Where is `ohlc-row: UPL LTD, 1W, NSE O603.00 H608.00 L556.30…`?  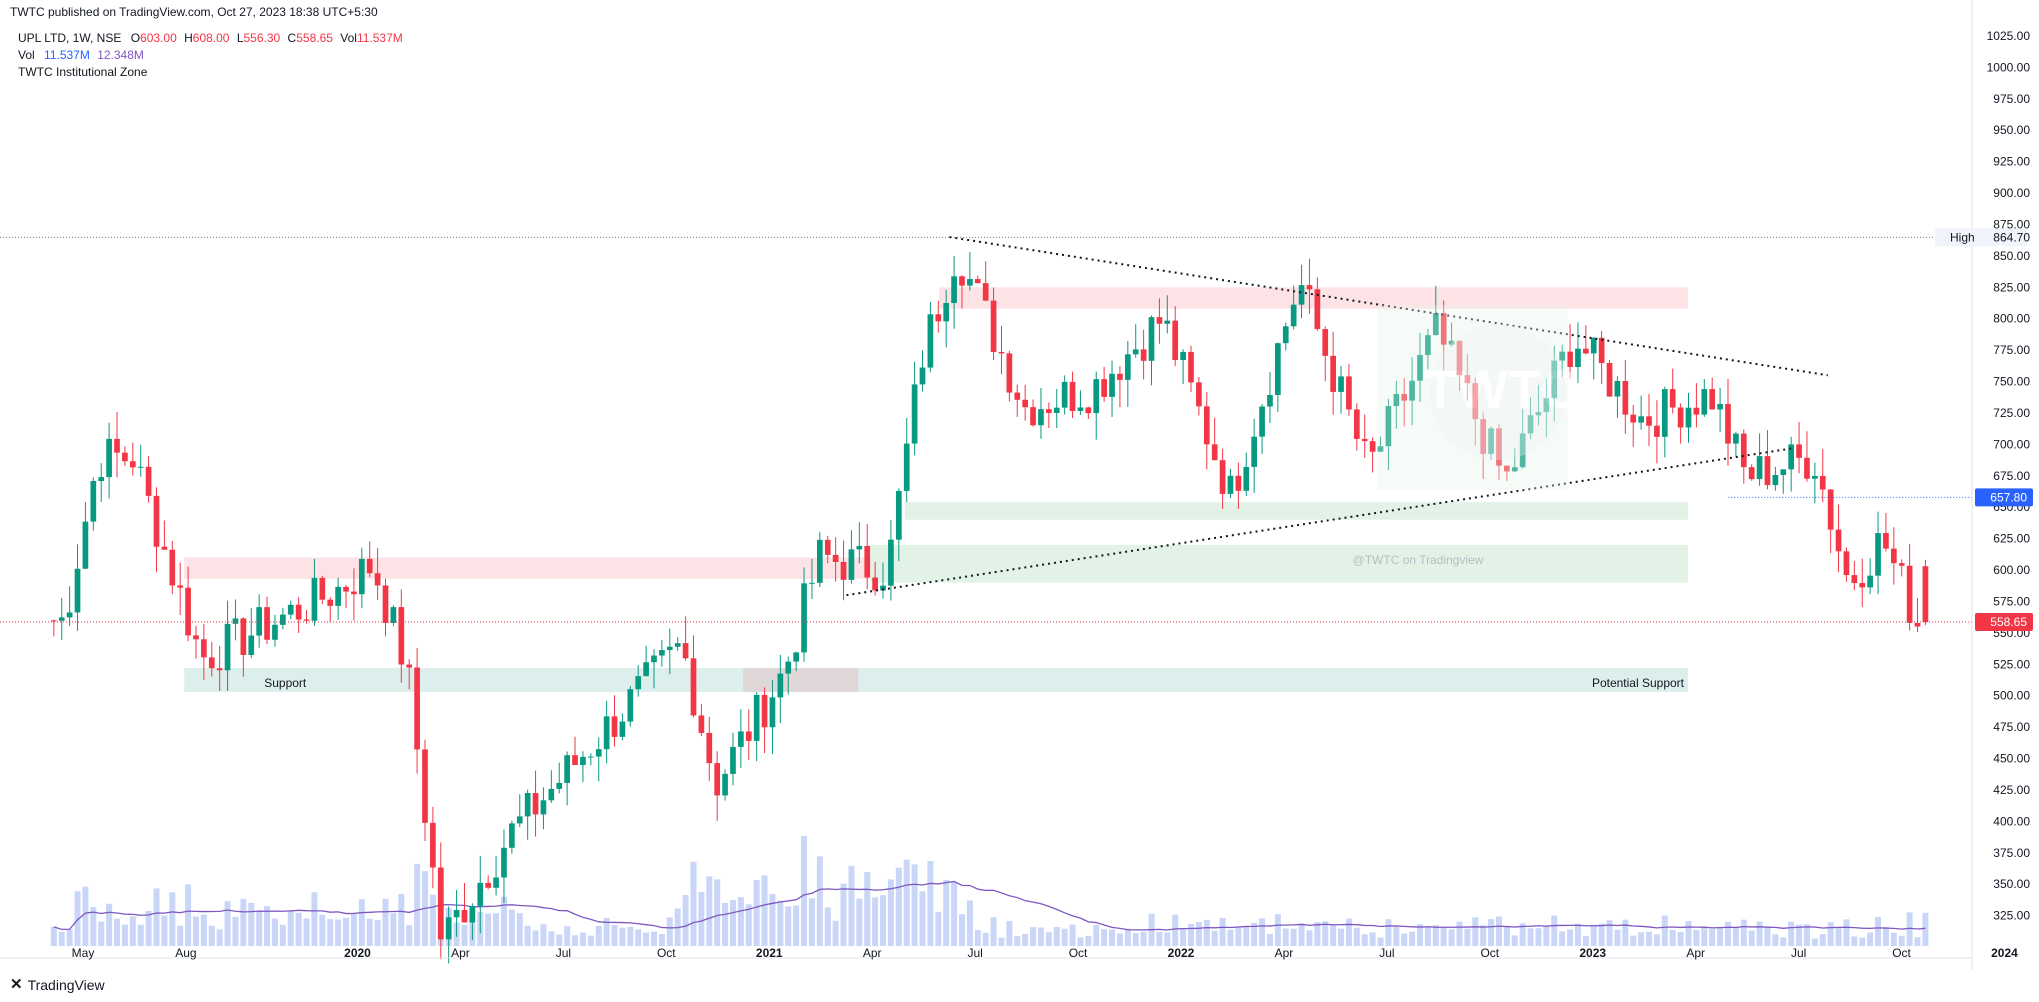 ohlc-row: UPL LTD, 1W, NSE O603.00 H608.00 L556.30… is located at coordinates (210, 38).